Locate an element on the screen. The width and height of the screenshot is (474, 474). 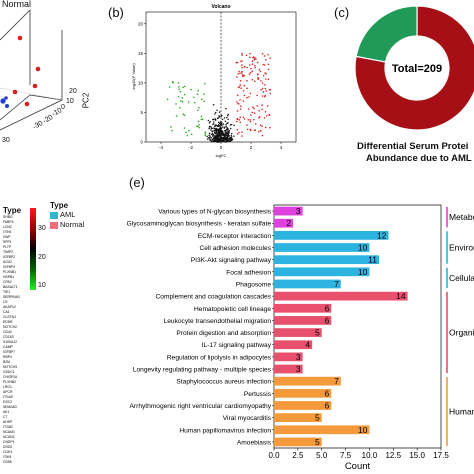
heatmap-gene-label: TIE1 is located at coordinates (6, 292).